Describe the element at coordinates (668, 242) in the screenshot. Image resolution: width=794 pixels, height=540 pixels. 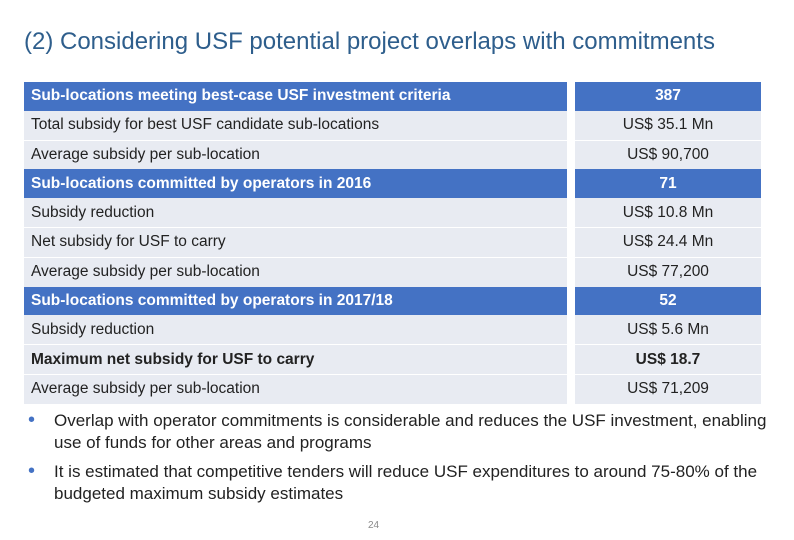
I see `row-value: US$ 24.4 Mn` at that location.